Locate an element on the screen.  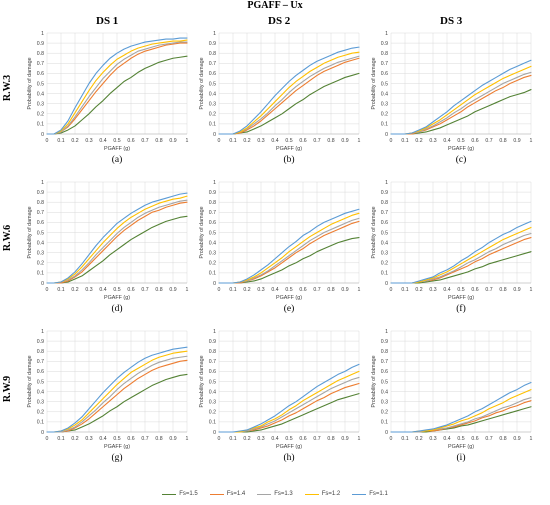
y-tick-label: 0.4 is located at coordinates (40, 392).